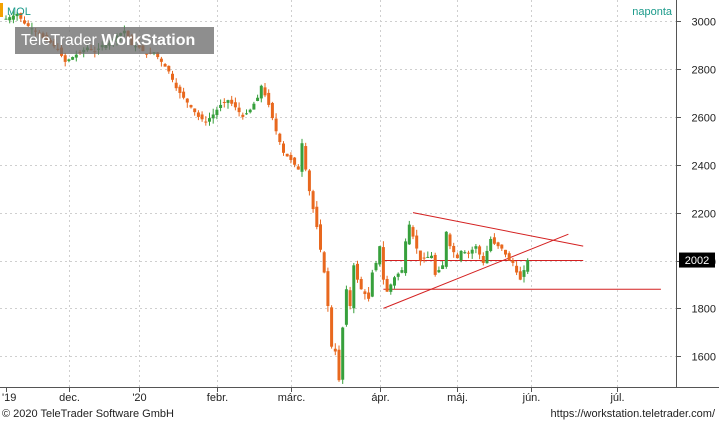  Describe the element at coordinates (217, 398) in the screenshot. I see `x-tick-label: febr.` at that location.